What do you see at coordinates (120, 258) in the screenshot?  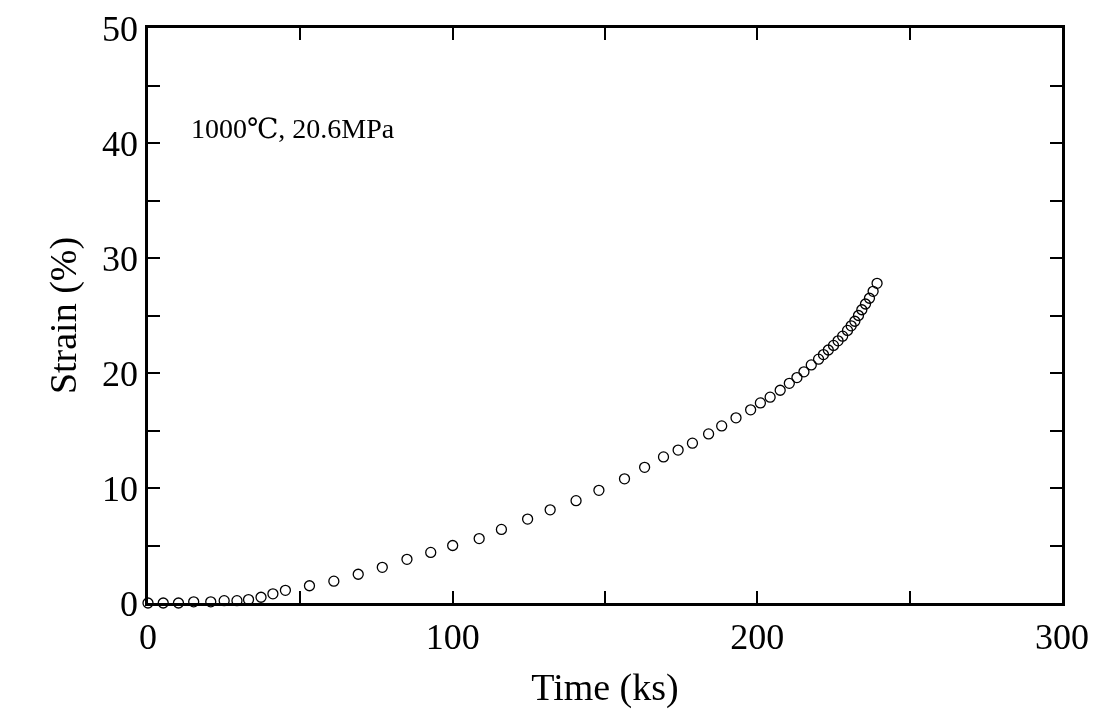 I see `y-tick-label: 30` at bounding box center [120, 258].